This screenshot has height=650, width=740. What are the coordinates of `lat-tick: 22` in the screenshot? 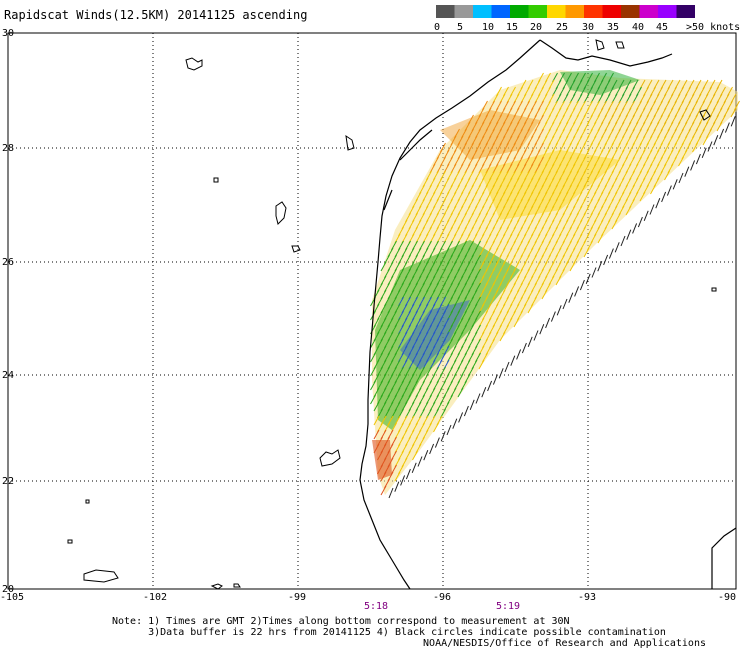 It's located at (8, 481).